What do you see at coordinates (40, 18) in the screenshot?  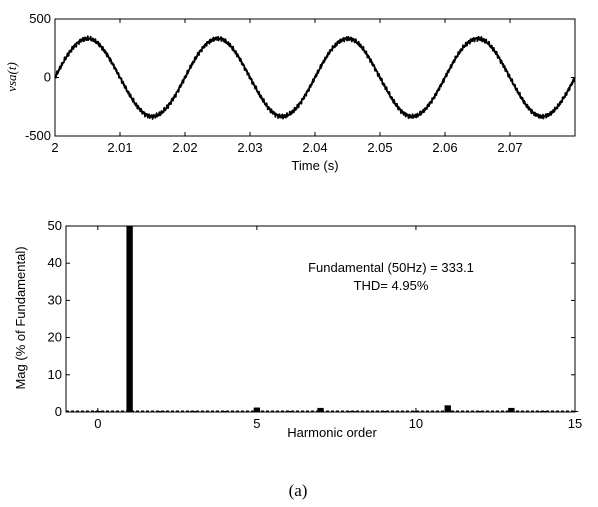 I see `waveform-y-tick-label: 500` at bounding box center [40, 18].